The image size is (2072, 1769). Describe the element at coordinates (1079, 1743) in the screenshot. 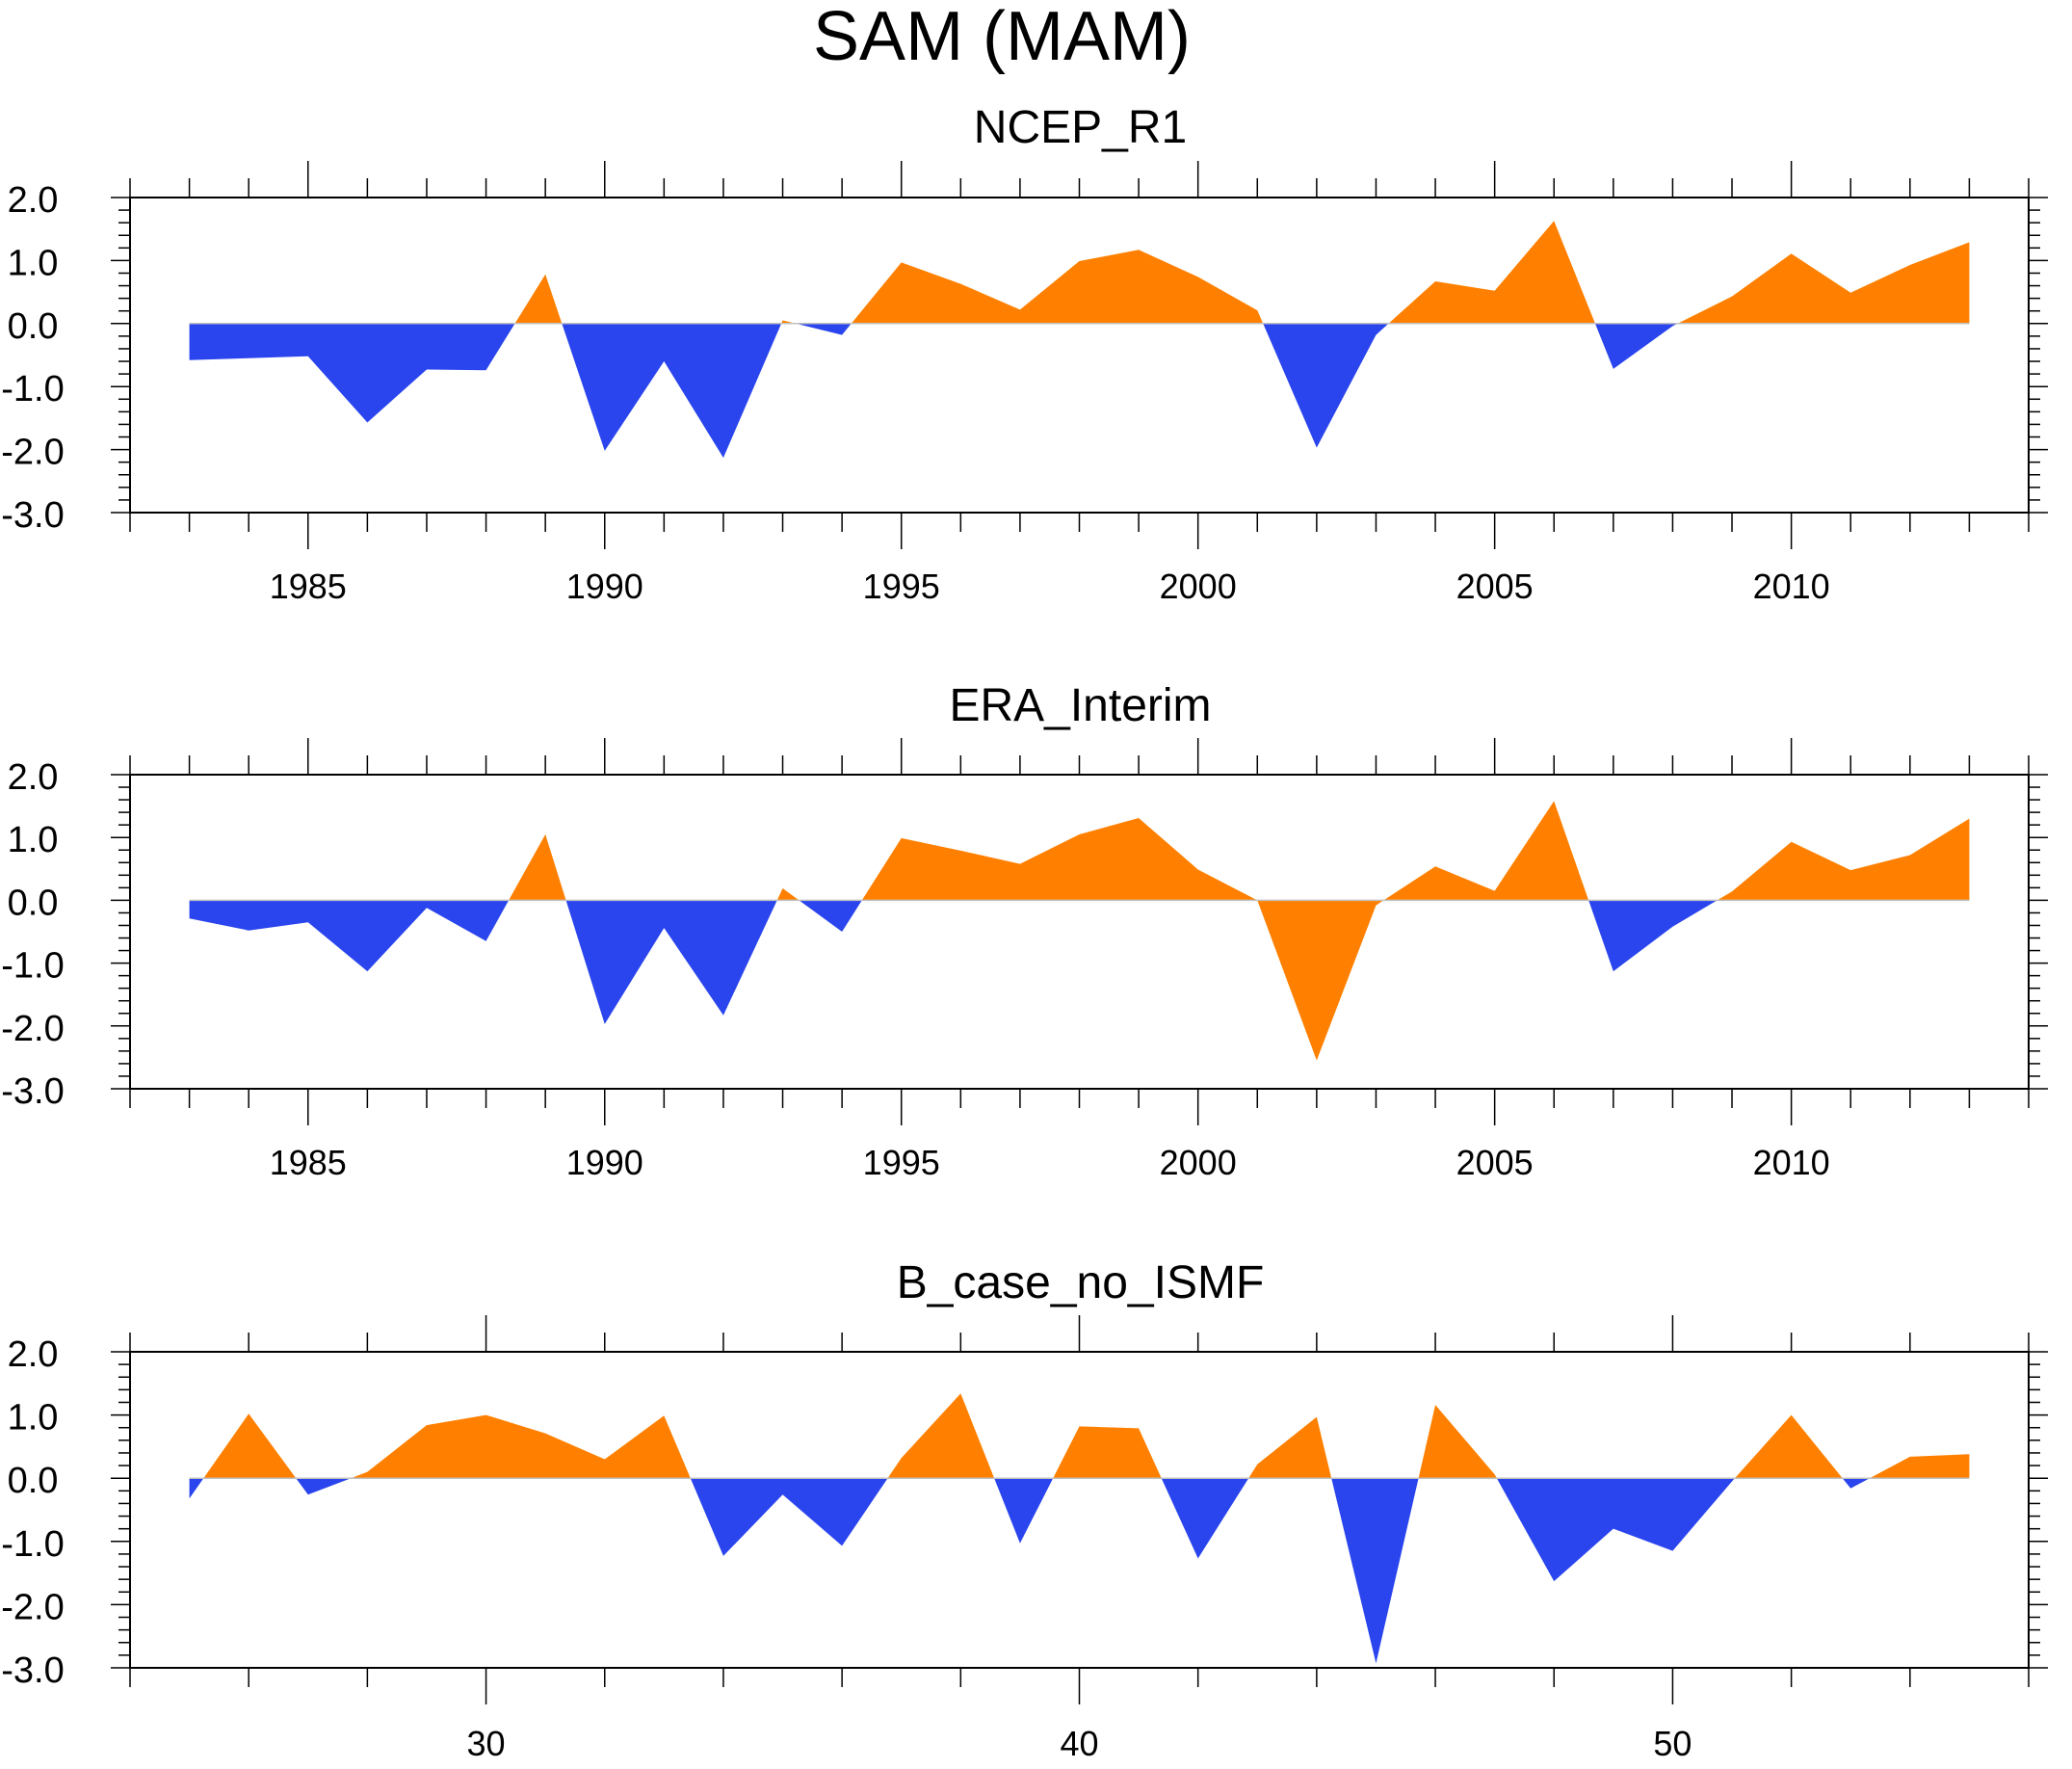

I see `x-tick-label: 40` at that location.